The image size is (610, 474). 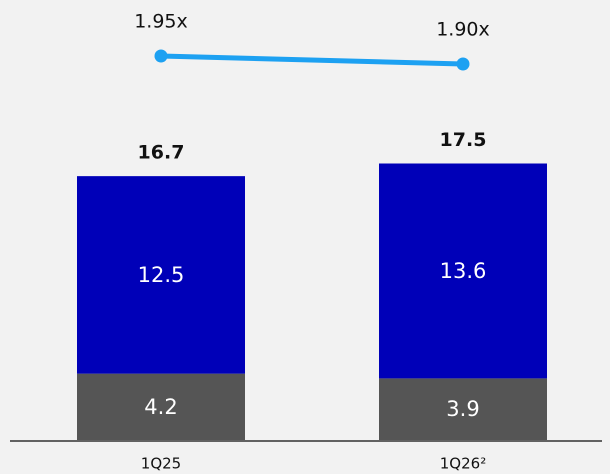 What do you see at coordinates (161, 464) in the screenshot?
I see `x-tick-label-1: 1Q25` at bounding box center [161, 464].